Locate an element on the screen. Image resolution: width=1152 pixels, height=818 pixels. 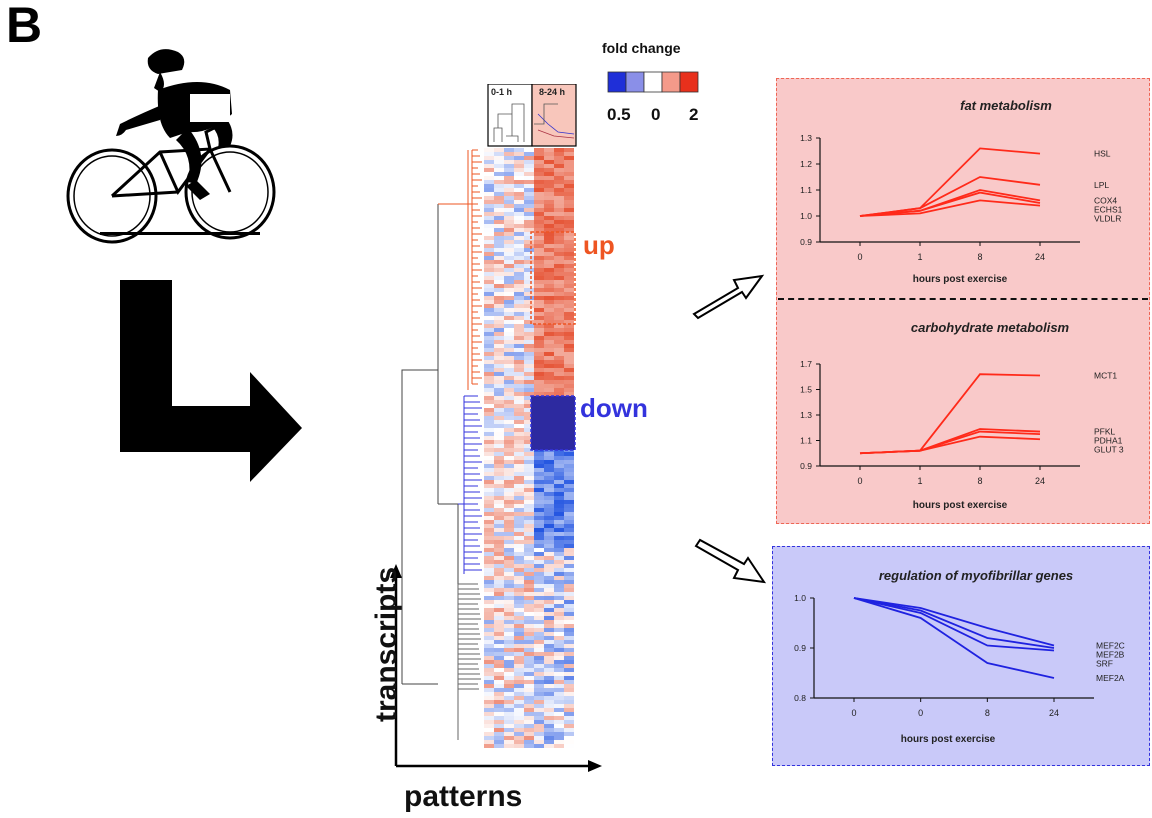
y-tick-label: 1.7 is located at coordinates (806, 364).